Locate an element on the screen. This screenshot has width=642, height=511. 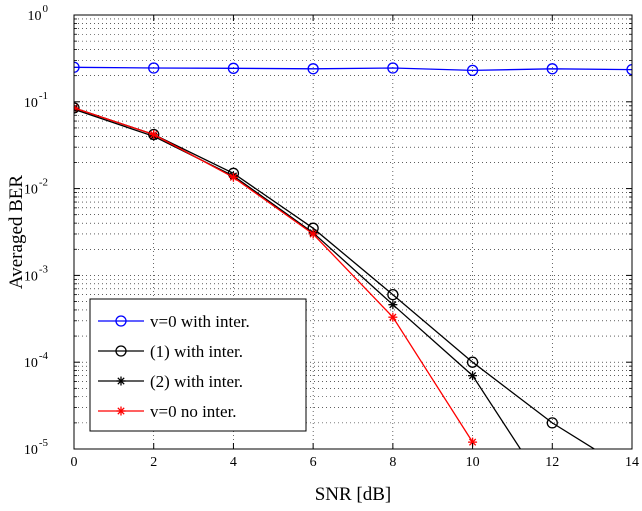
x-tick-label: 12 is located at coordinates (552, 462).